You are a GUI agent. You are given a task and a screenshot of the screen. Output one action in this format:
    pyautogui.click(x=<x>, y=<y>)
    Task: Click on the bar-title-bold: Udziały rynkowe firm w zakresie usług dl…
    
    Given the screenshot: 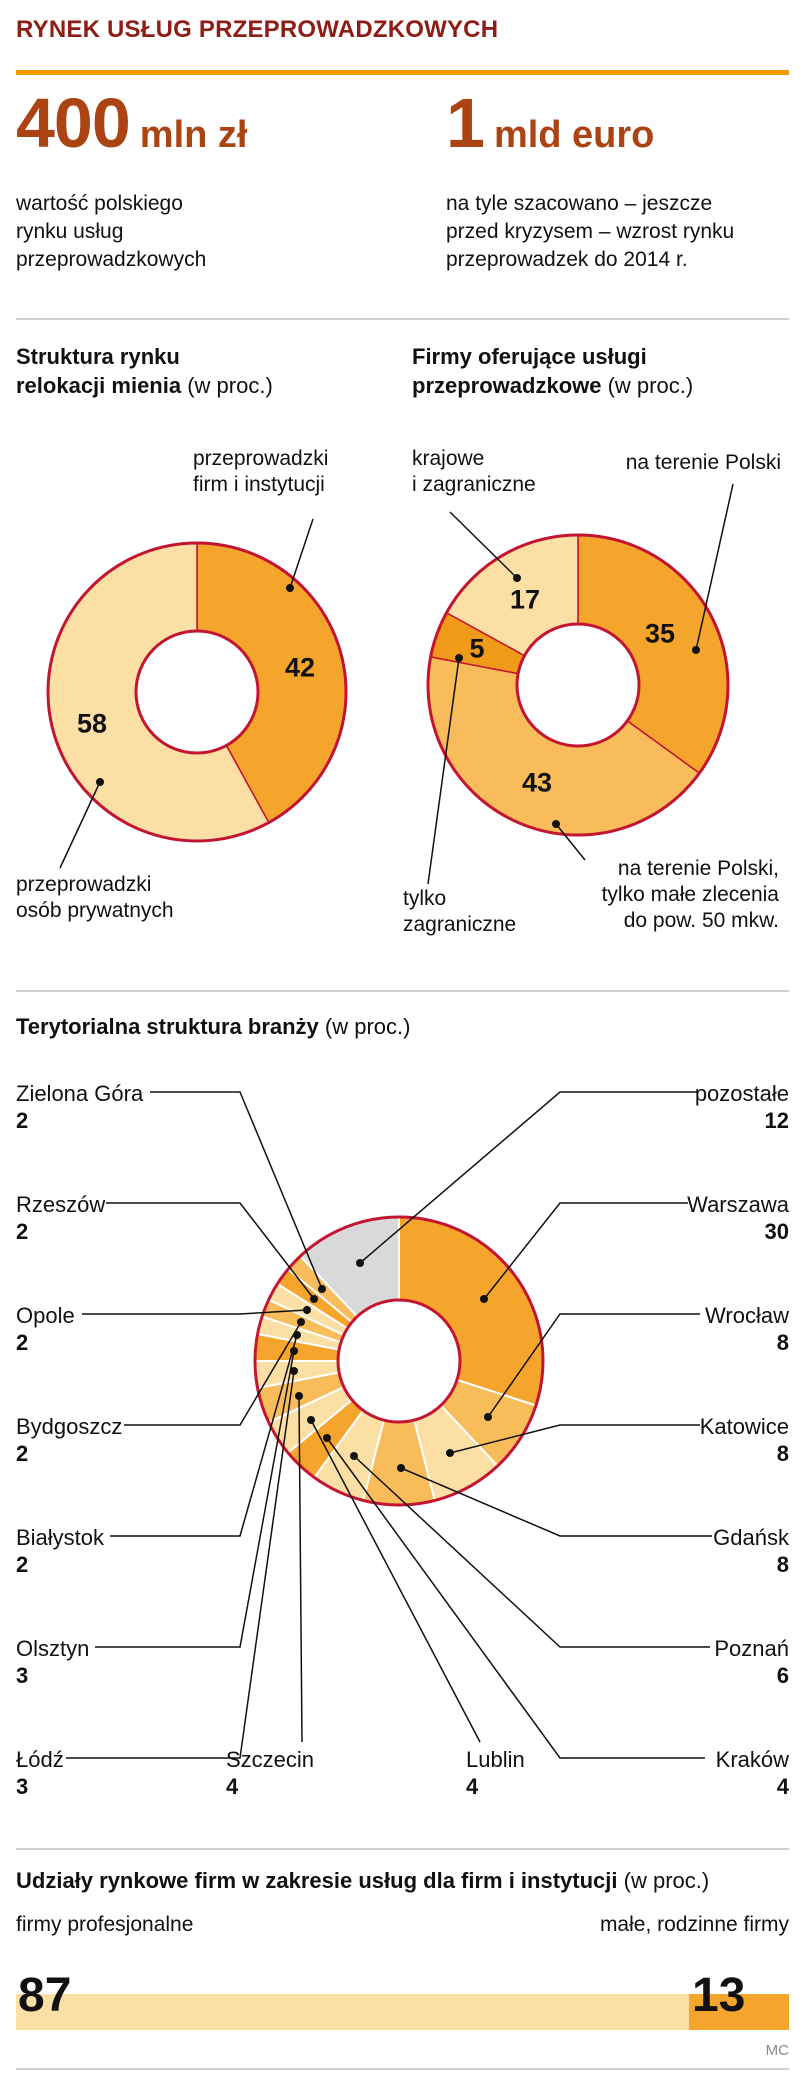 What is the action you would take?
    pyautogui.click(x=317, y=1880)
    